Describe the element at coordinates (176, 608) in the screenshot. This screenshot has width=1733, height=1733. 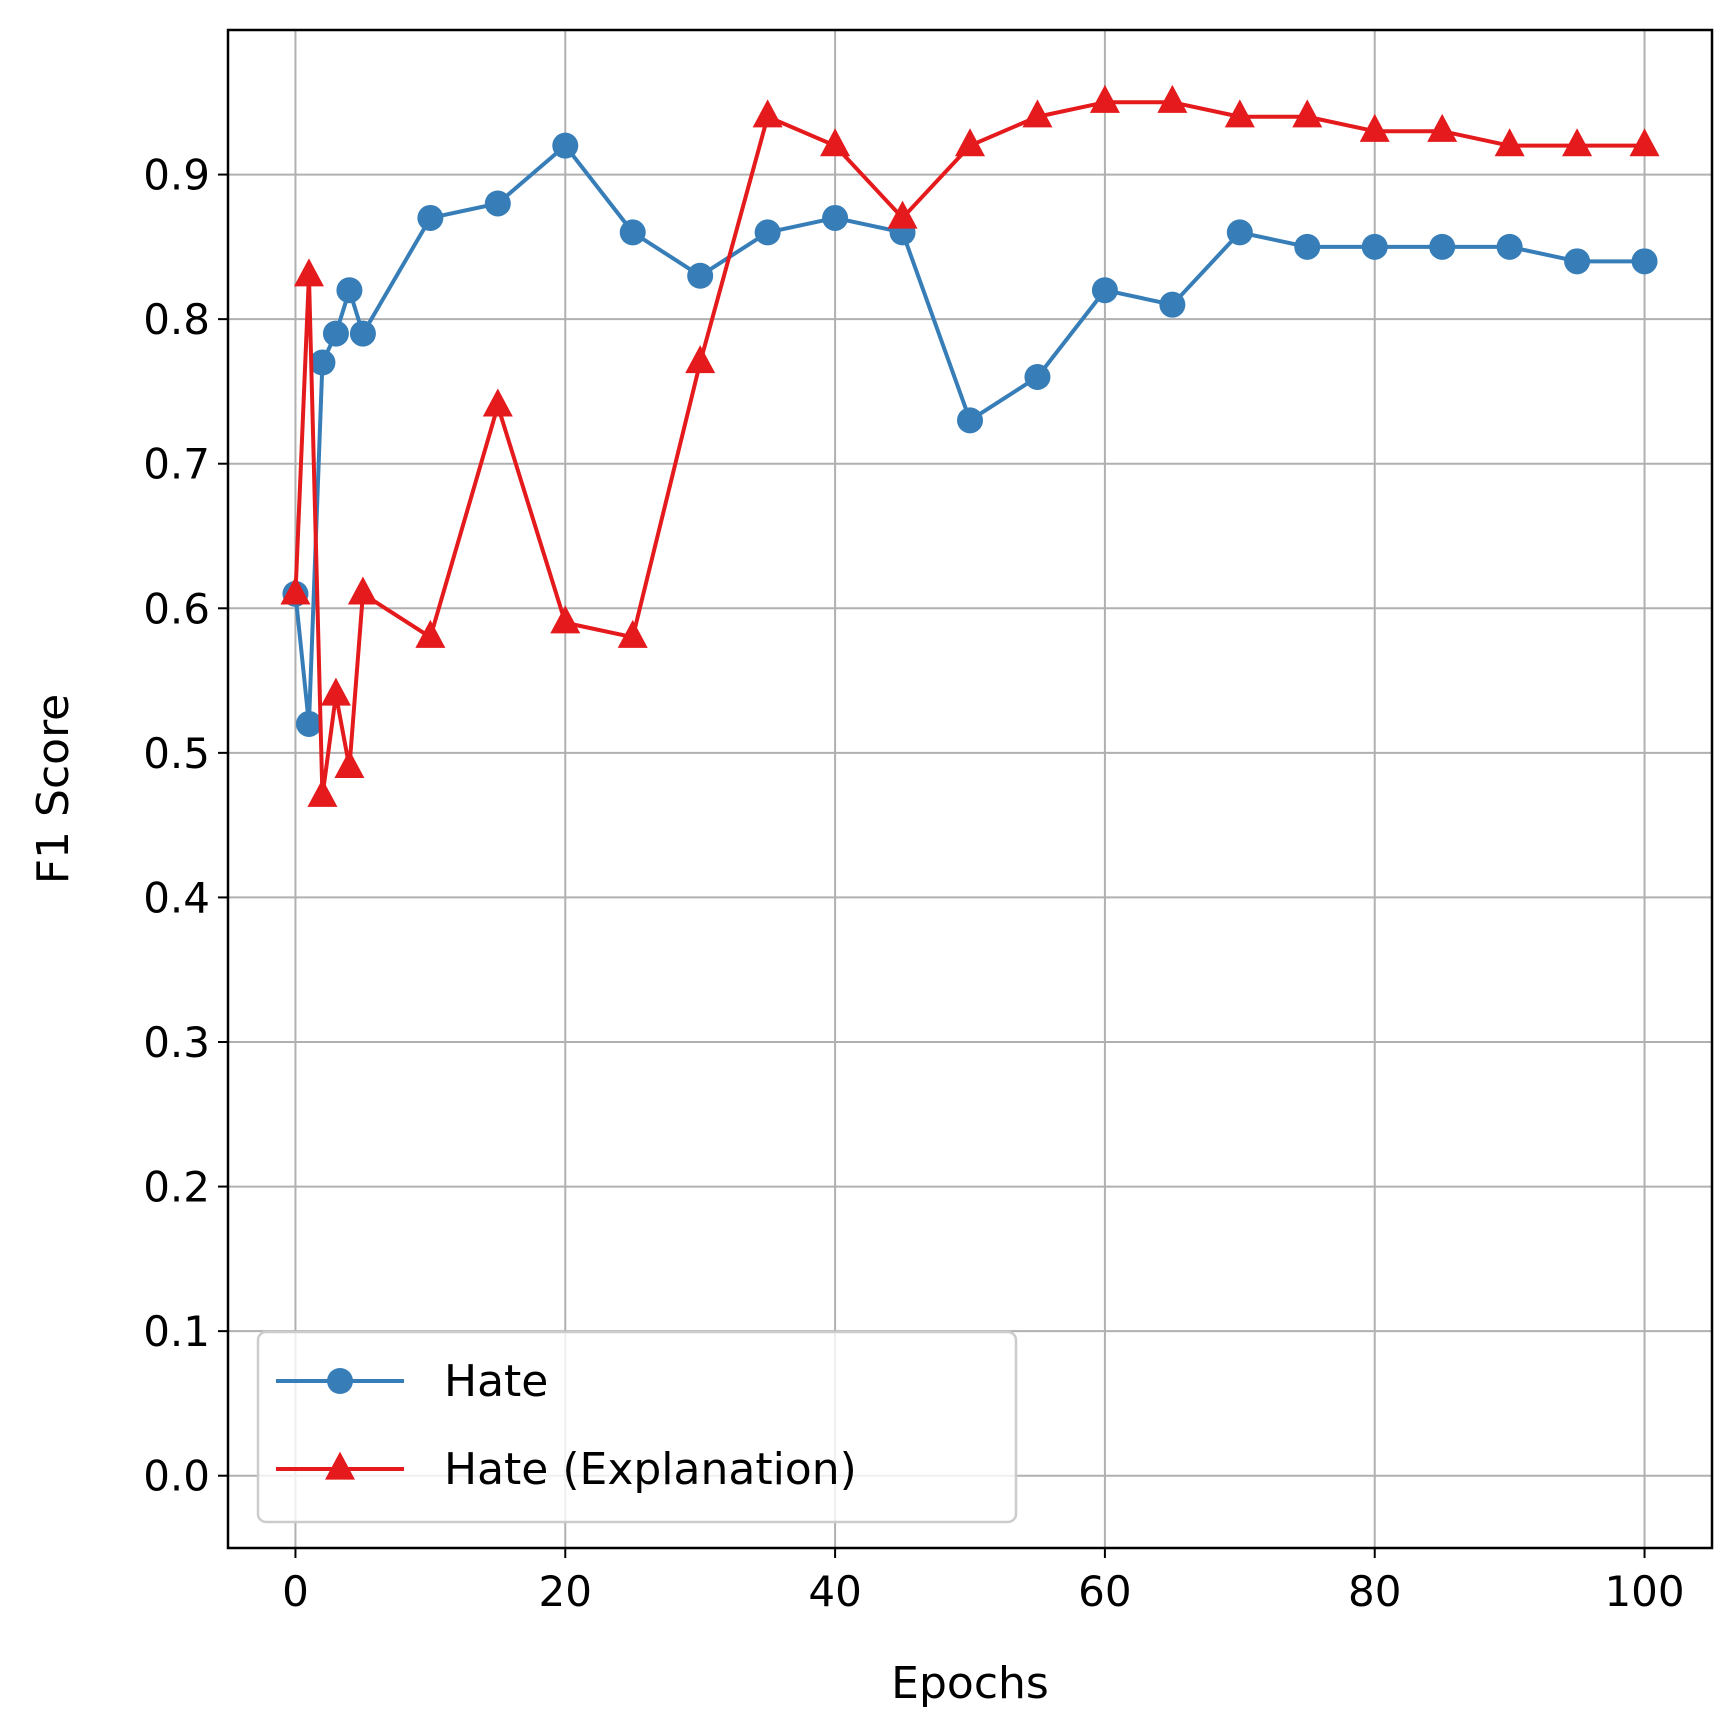
I see `y-tick-label: 0.6` at that location.